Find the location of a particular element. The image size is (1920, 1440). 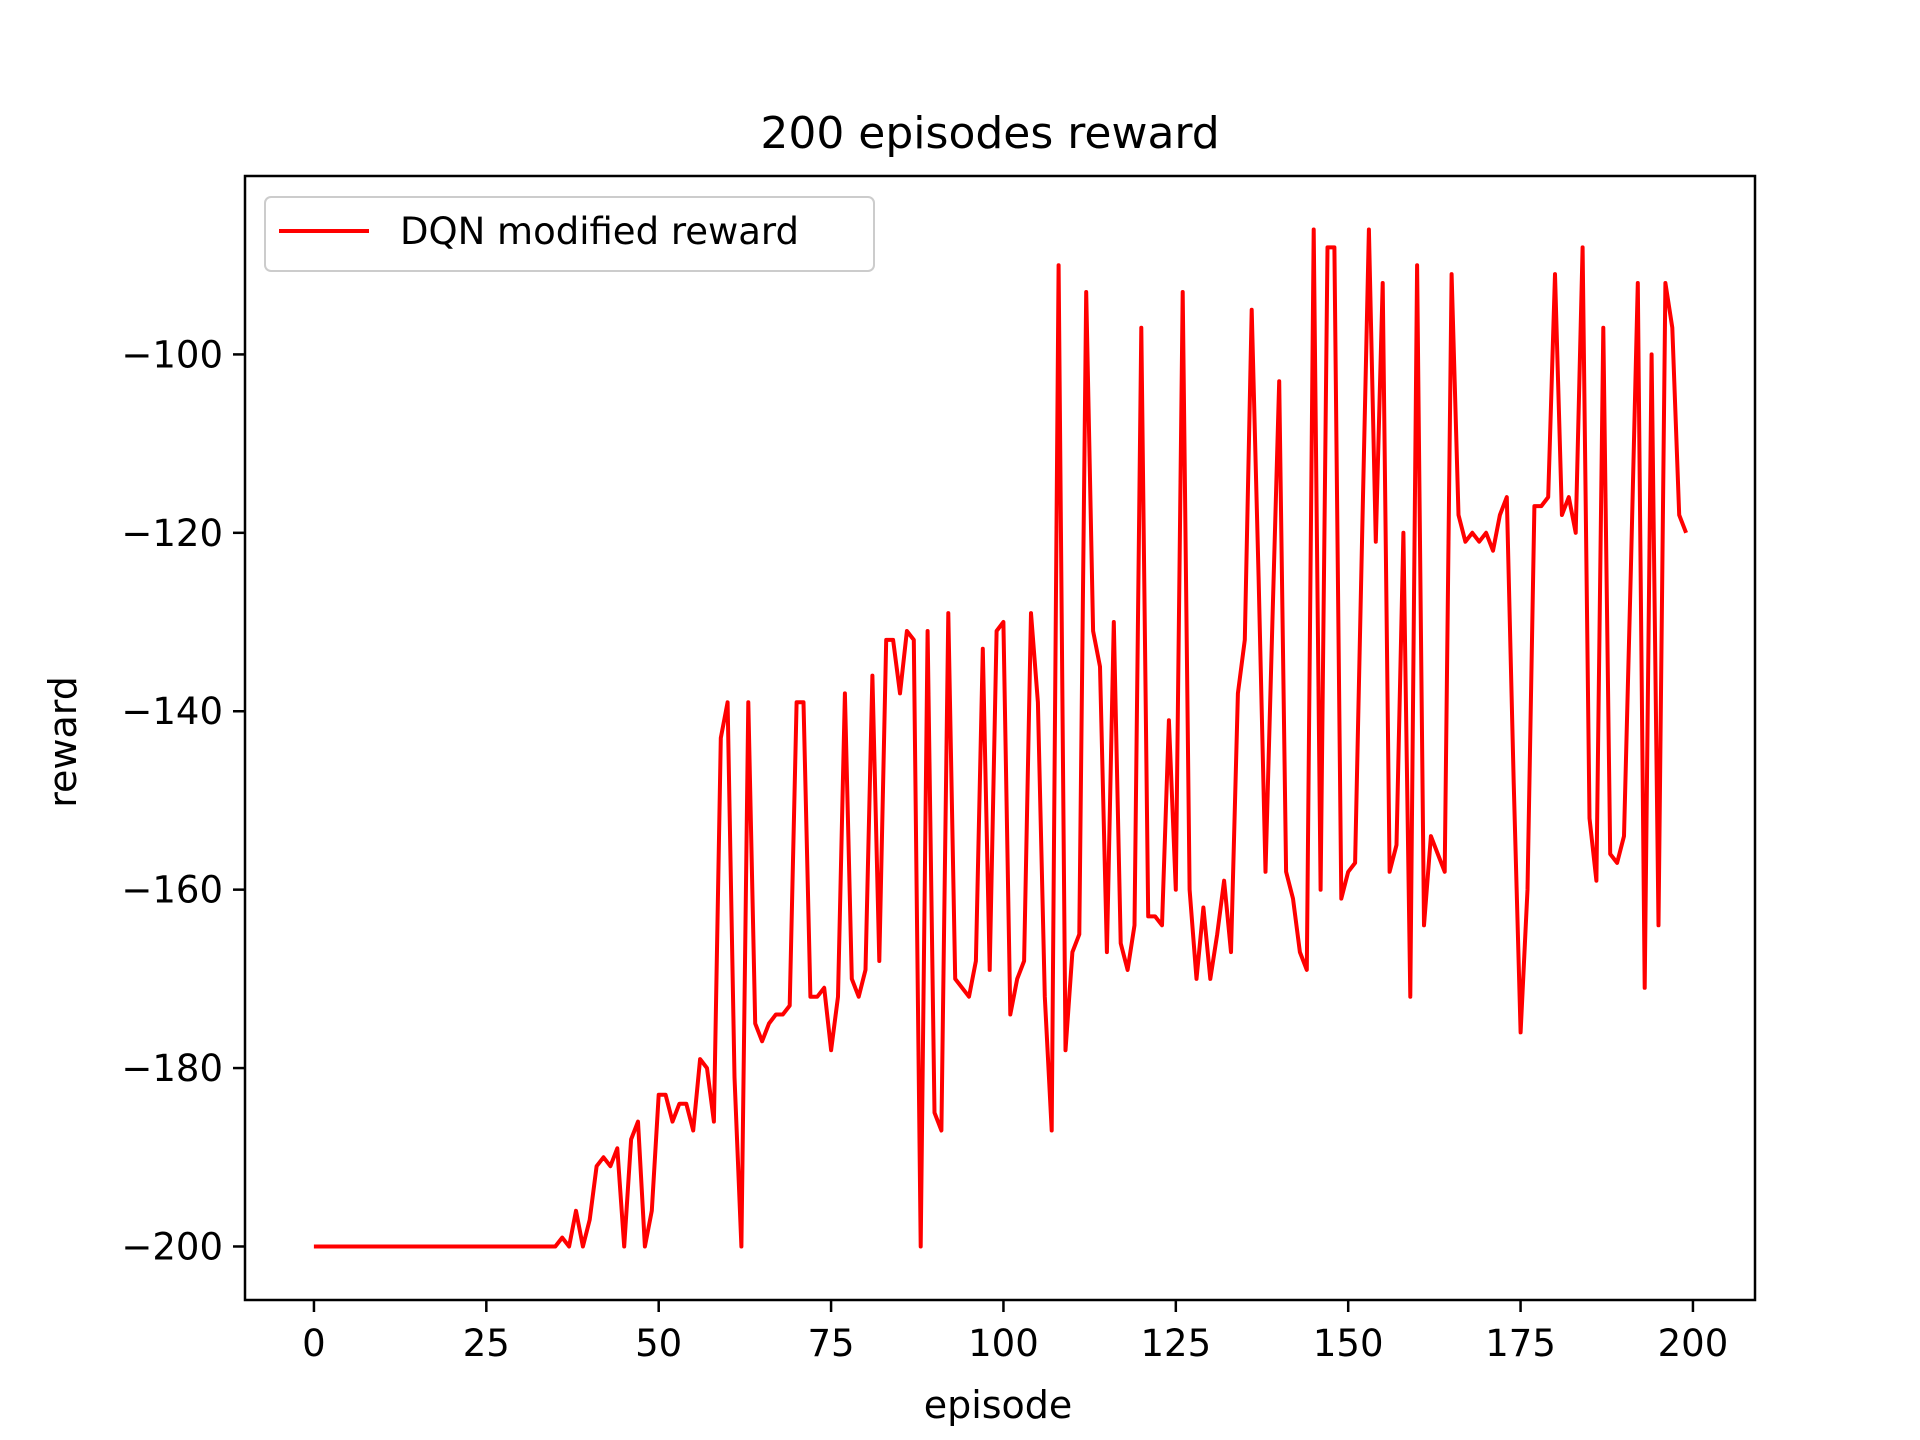

x-tick-label: 100 is located at coordinates (1003, 1343).